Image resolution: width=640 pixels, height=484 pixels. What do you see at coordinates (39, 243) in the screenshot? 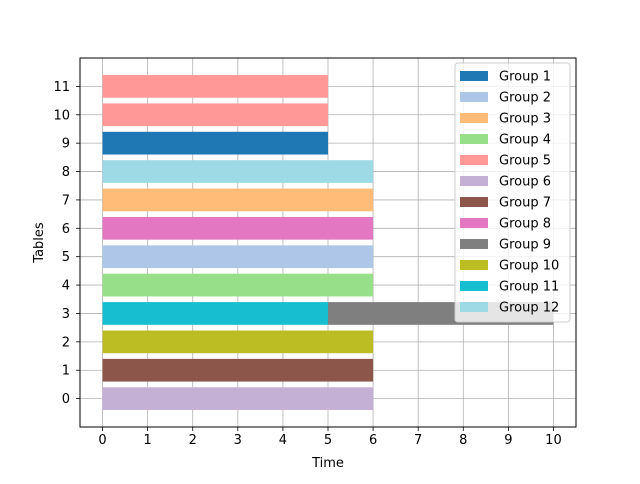
I see `y-axis-label: Tables` at bounding box center [39, 243].